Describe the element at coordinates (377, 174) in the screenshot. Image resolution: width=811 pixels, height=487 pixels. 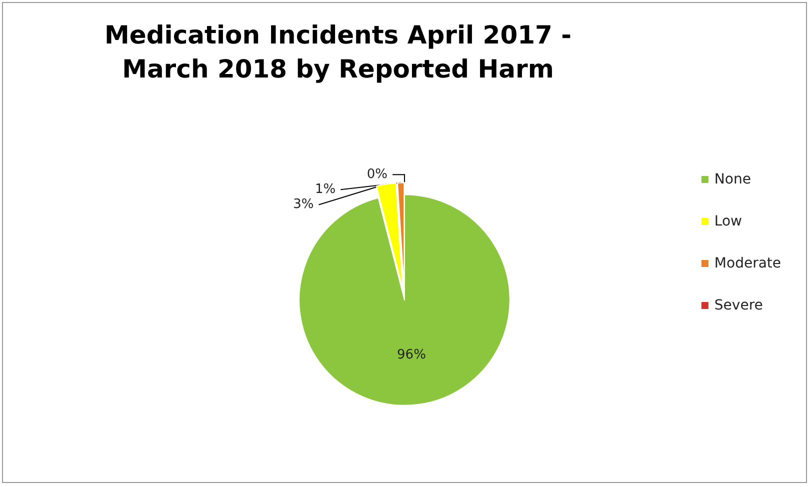
I see `text: 0%` at that location.